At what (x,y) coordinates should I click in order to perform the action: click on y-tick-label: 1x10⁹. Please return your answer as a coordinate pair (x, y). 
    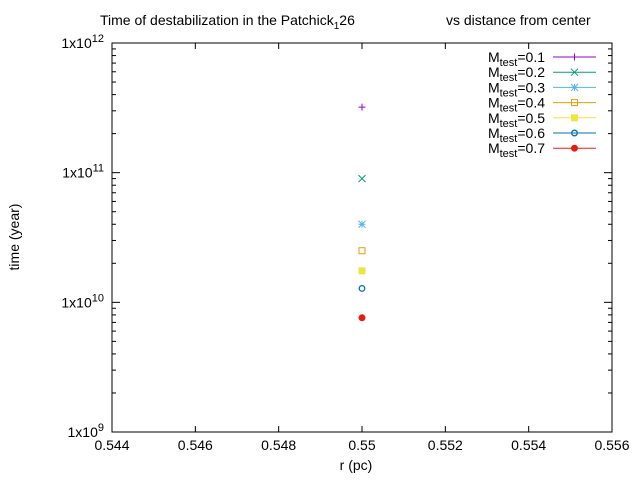
    Looking at the image, I should click on (86, 431).